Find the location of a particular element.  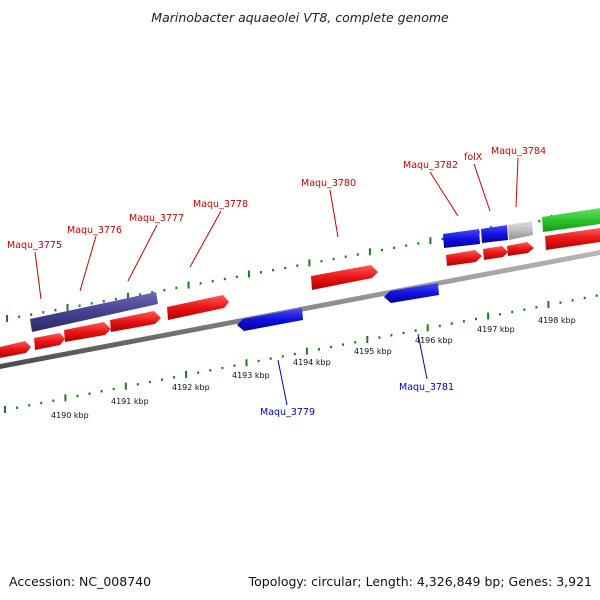

scale-label: 4195 kbp is located at coordinates (373, 351).